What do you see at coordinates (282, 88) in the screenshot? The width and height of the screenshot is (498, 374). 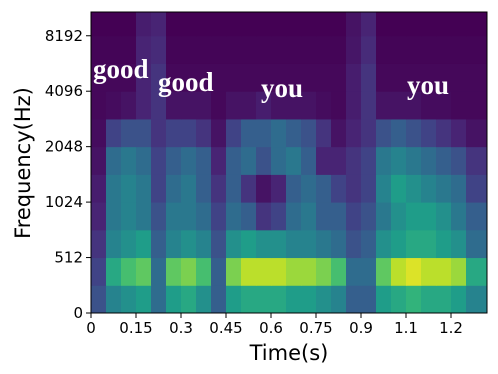 I see `annotation: you` at bounding box center [282, 88].